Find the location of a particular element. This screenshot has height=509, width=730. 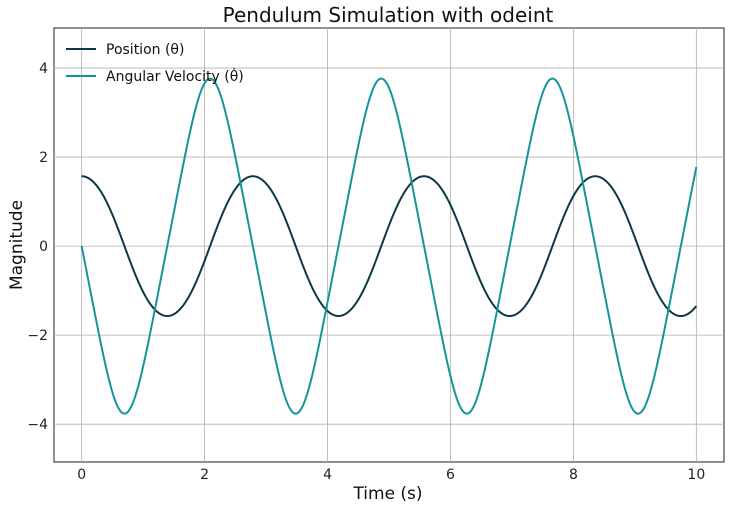

legend-label-position: Position (θ) is located at coordinates (145, 50).